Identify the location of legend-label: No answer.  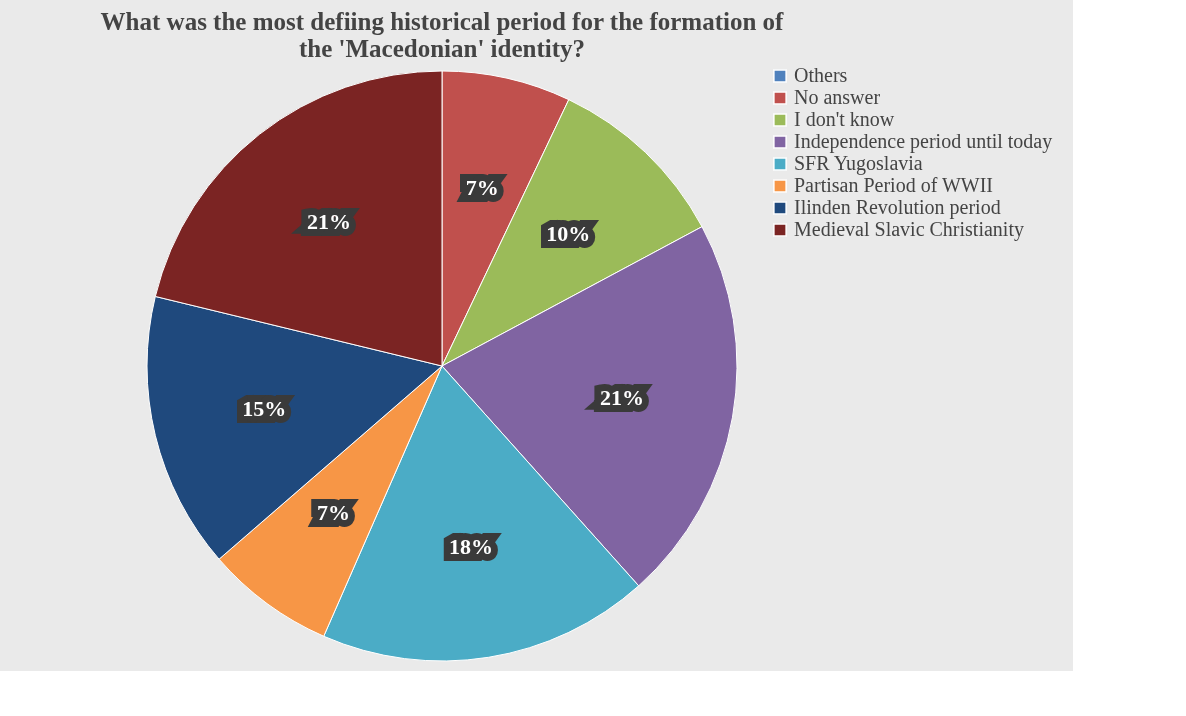
(837, 97).